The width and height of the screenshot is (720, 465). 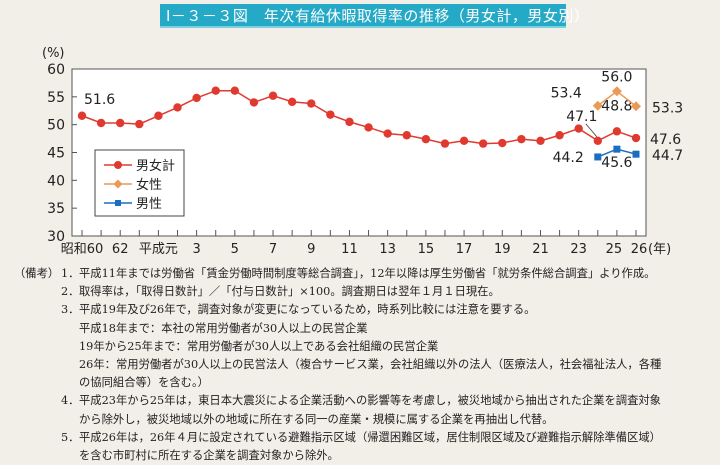 What do you see at coordinates (56, 237) in the screenshot?
I see `y-tick-label: 30` at bounding box center [56, 237].